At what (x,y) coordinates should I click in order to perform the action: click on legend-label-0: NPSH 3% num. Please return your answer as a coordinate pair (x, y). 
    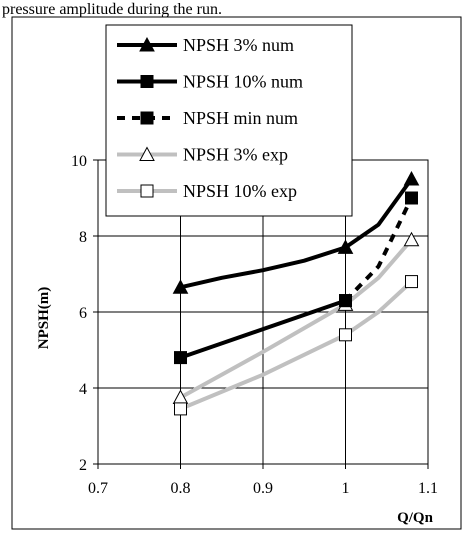
    Looking at the image, I should click on (238, 45).